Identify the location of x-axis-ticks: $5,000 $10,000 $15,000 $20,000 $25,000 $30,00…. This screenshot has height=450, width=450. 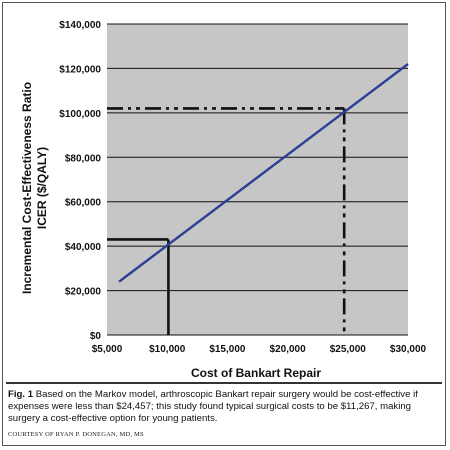
(259, 349).